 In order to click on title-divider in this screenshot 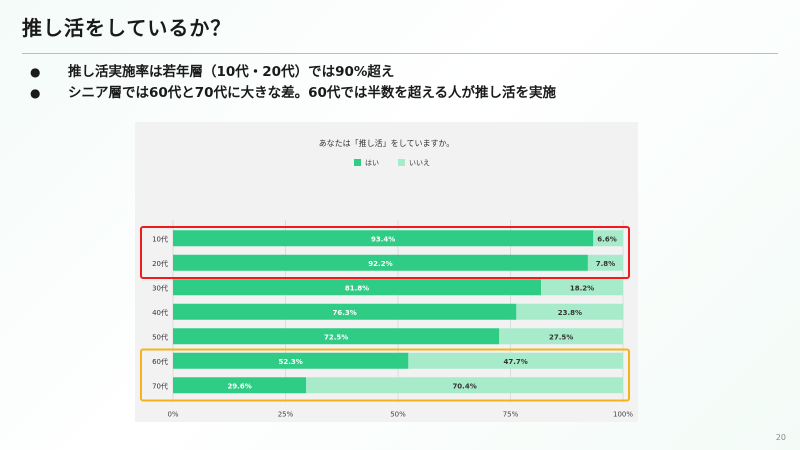, I will do `click(400, 53)`.